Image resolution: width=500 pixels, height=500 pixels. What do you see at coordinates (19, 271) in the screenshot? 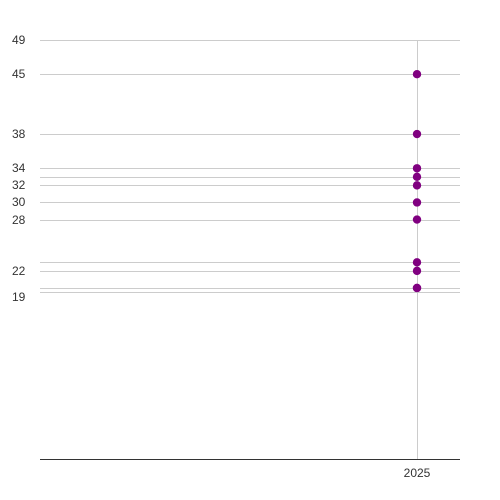
I see `y-tick-label: 22` at bounding box center [19, 271].